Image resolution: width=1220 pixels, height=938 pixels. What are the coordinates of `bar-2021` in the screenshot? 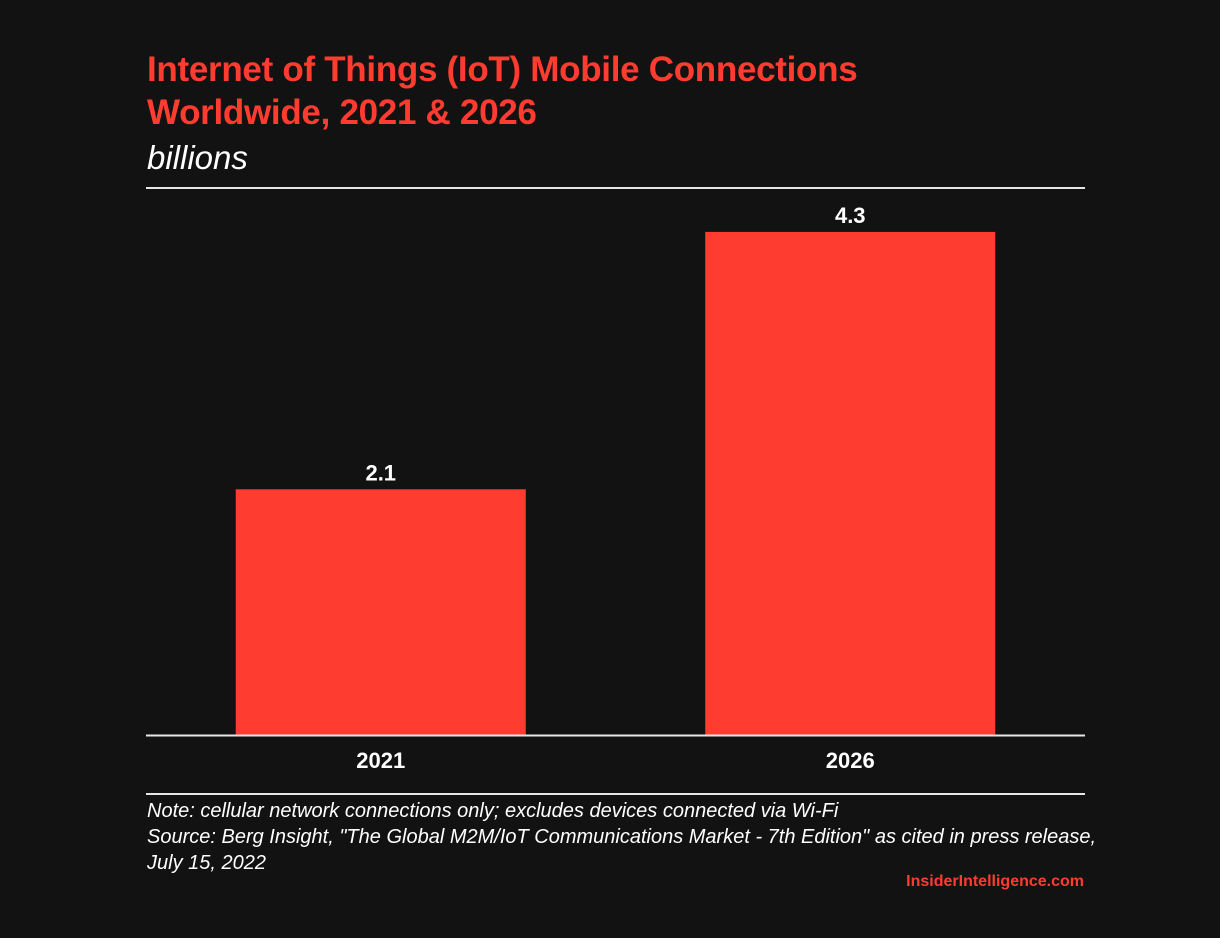 It's located at (380, 612).